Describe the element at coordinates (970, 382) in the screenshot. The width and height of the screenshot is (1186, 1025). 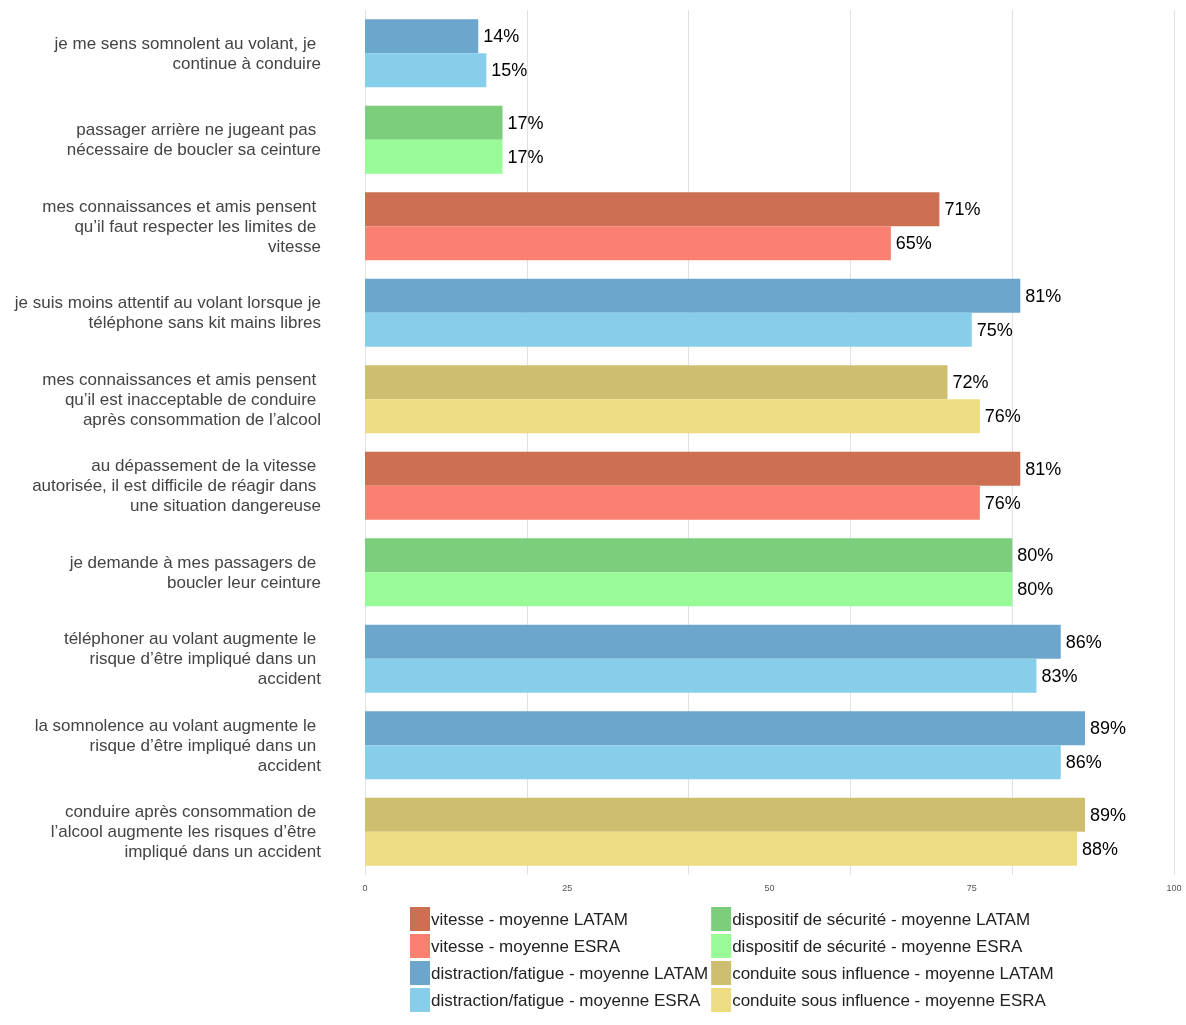
I see `data-label: 72%` at that location.